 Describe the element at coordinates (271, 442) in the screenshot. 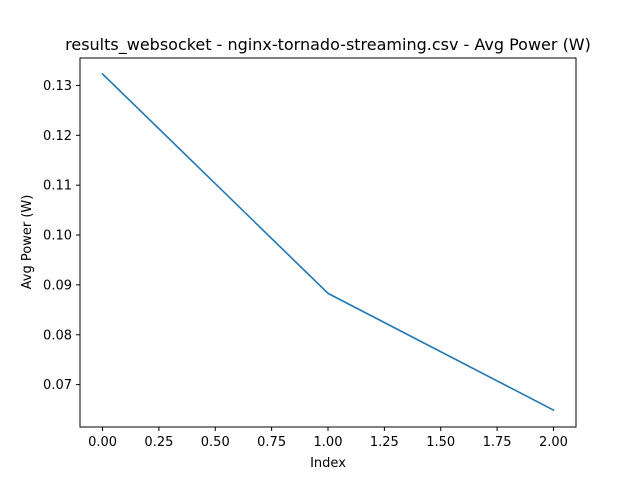

I see `x-tick-label: 0.75` at that location.